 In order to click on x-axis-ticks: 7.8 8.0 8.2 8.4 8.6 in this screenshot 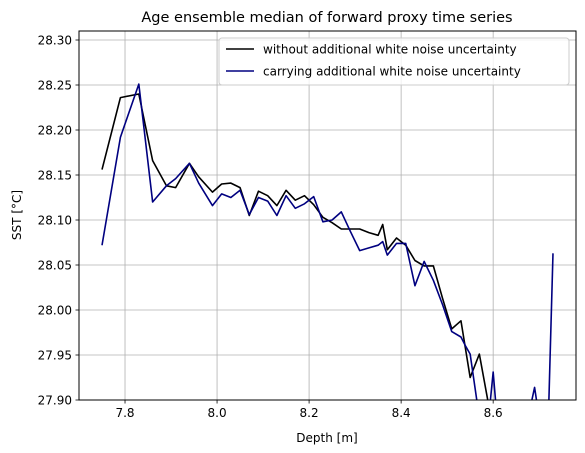, I will do `click(309, 410)`.